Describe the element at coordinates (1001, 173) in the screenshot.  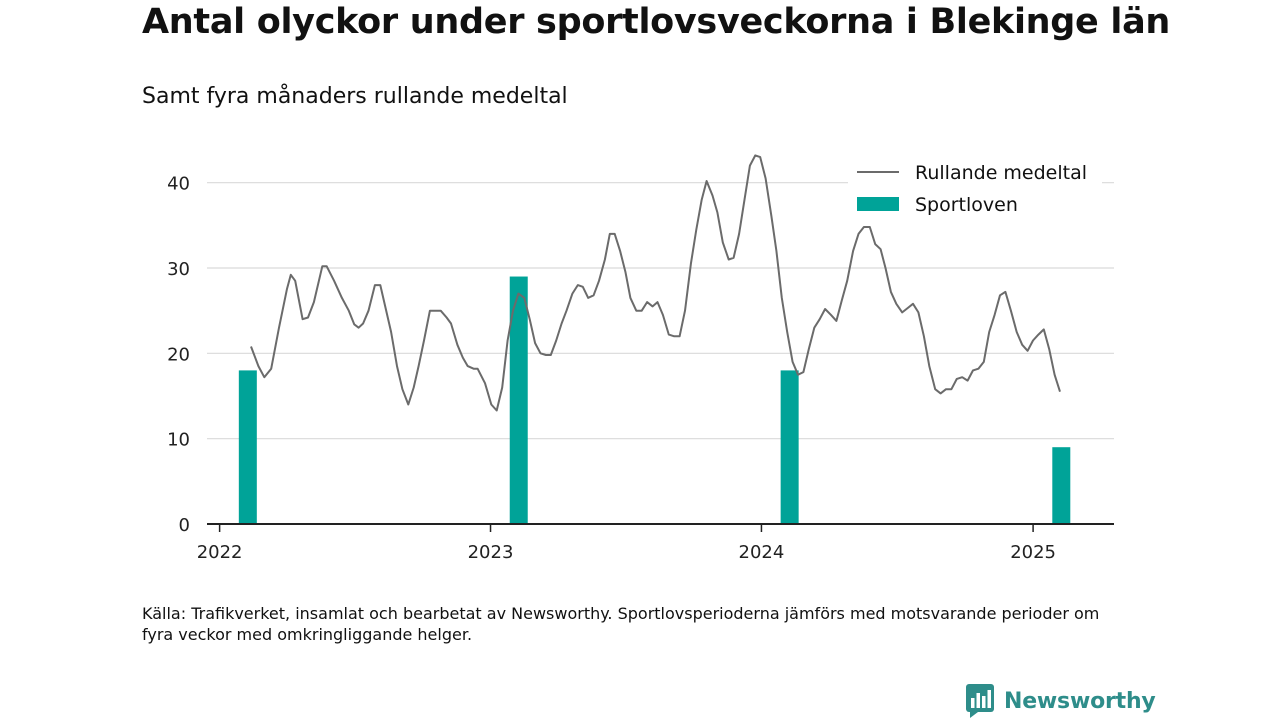
I see `legend-label: Rullande medeltal` at that location.